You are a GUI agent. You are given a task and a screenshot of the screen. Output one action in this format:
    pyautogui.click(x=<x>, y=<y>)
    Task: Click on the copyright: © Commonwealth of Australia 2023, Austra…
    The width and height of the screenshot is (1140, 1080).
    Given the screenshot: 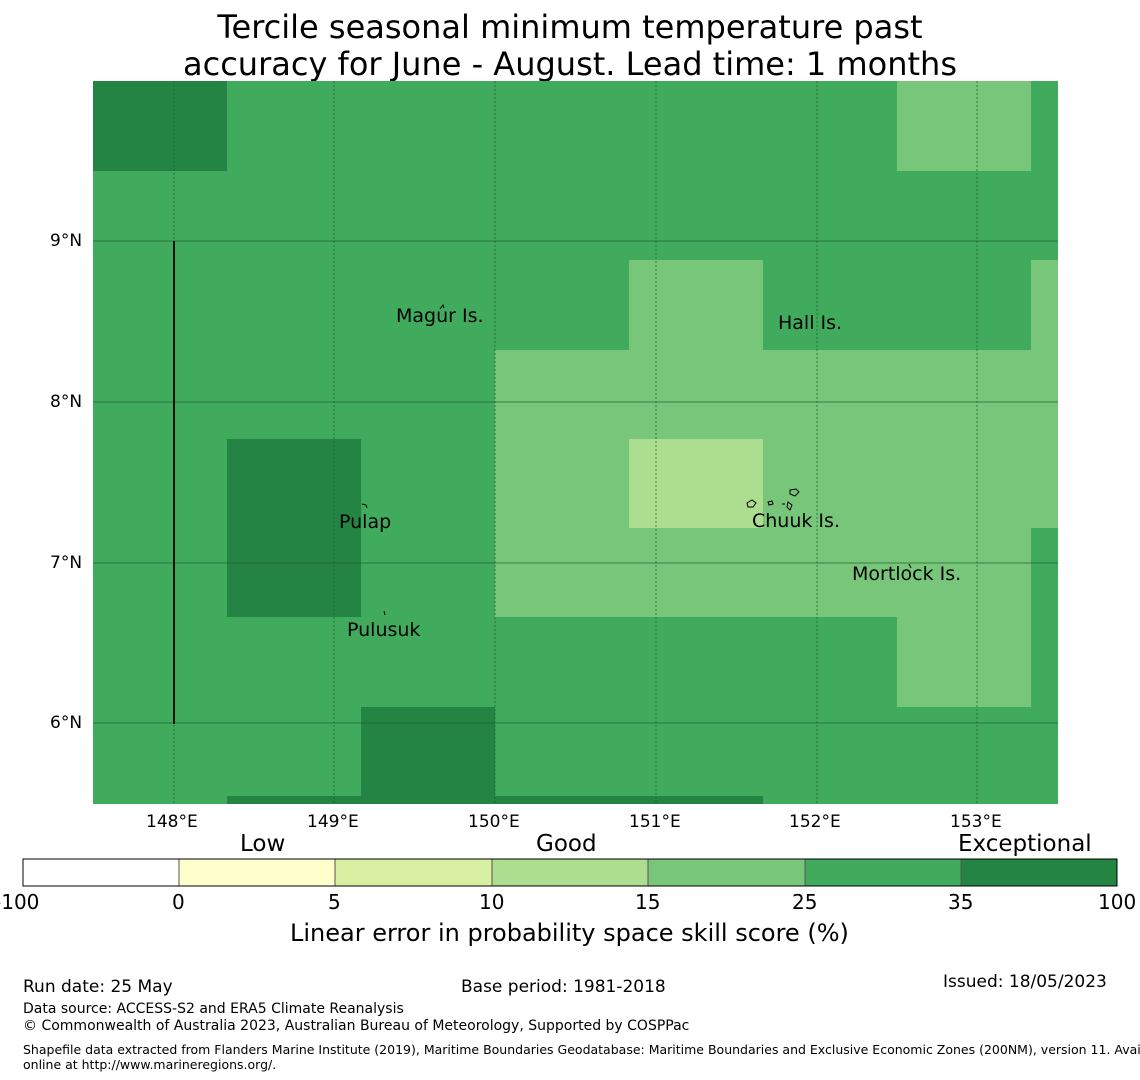 What is the action you would take?
    pyautogui.click(x=356, y=1026)
    